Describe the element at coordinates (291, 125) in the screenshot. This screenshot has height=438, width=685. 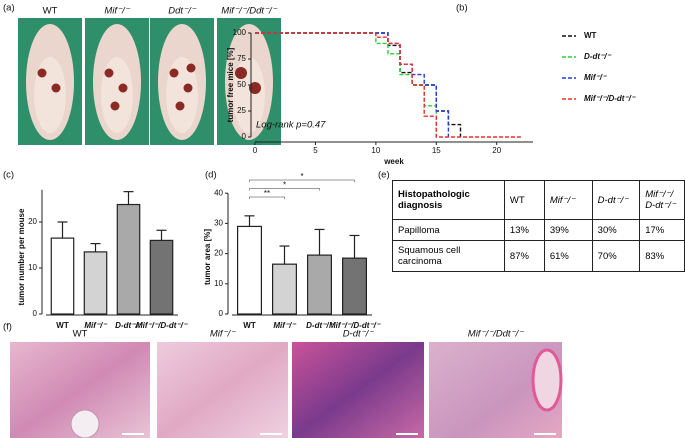
I see `annotation: Log-rank p=0.47` at that location.